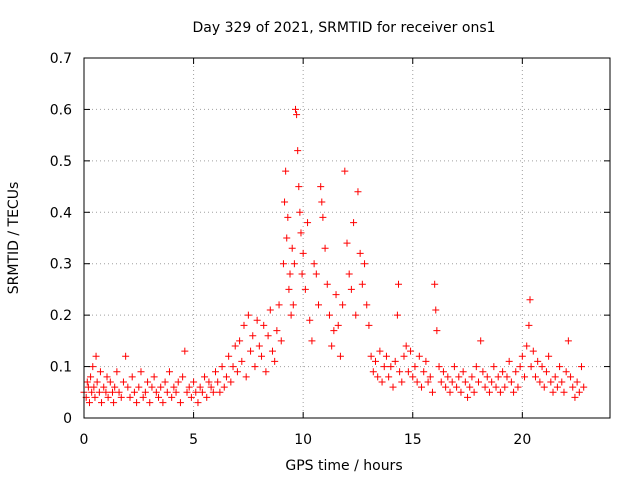  Describe the element at coordinates (14, 238) in the screenshot. I see `y-axis-label: SRMTID / TECUs` at that location.